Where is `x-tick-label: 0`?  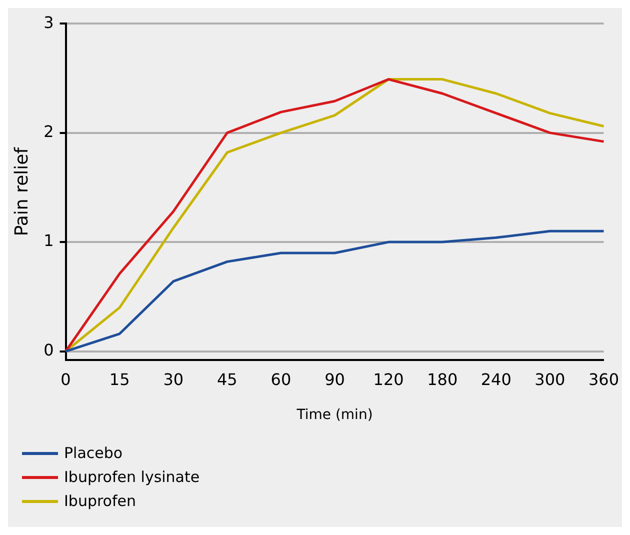
x-tick-label: 0 is located at coordinates (65, 379).